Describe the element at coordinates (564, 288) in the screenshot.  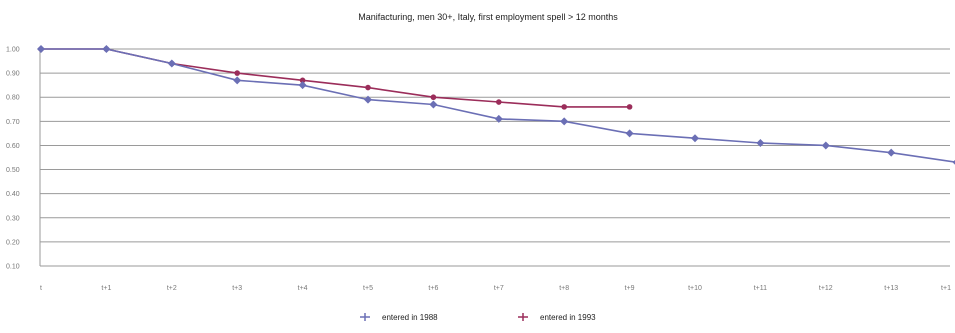
I see `x-tick-label: t+8` at that location.